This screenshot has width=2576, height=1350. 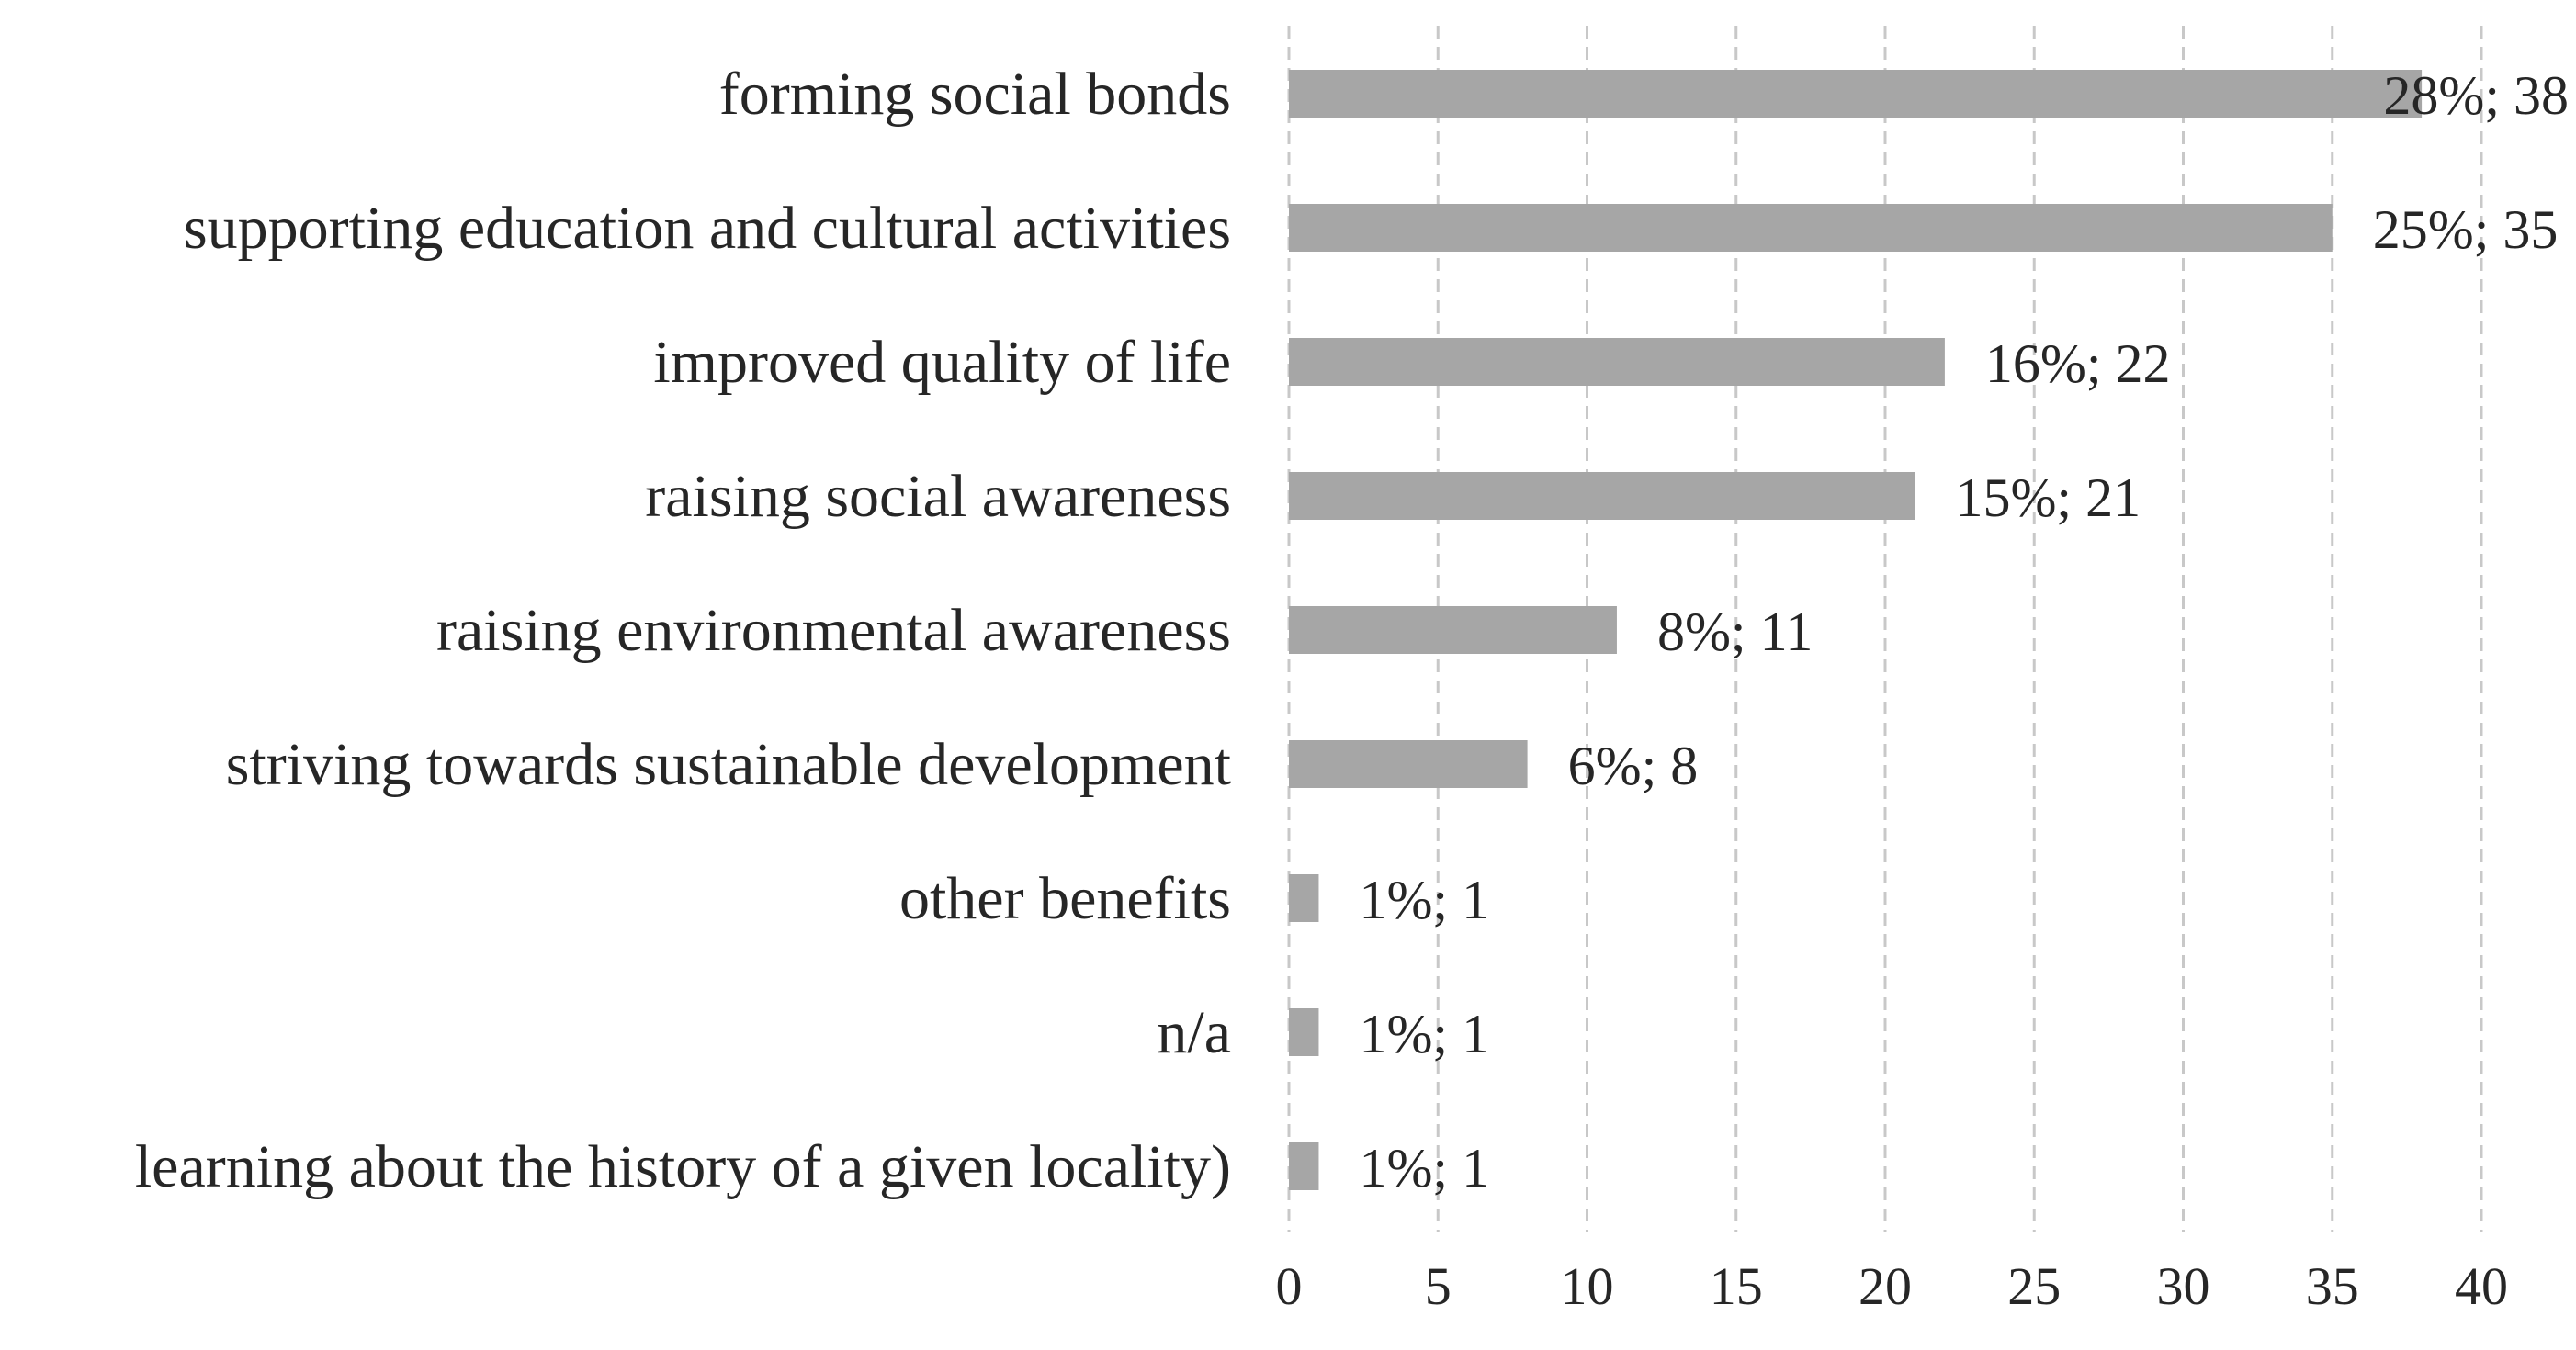 I want to click on data-label: 15%; 21, so click(x=2048, y=497).